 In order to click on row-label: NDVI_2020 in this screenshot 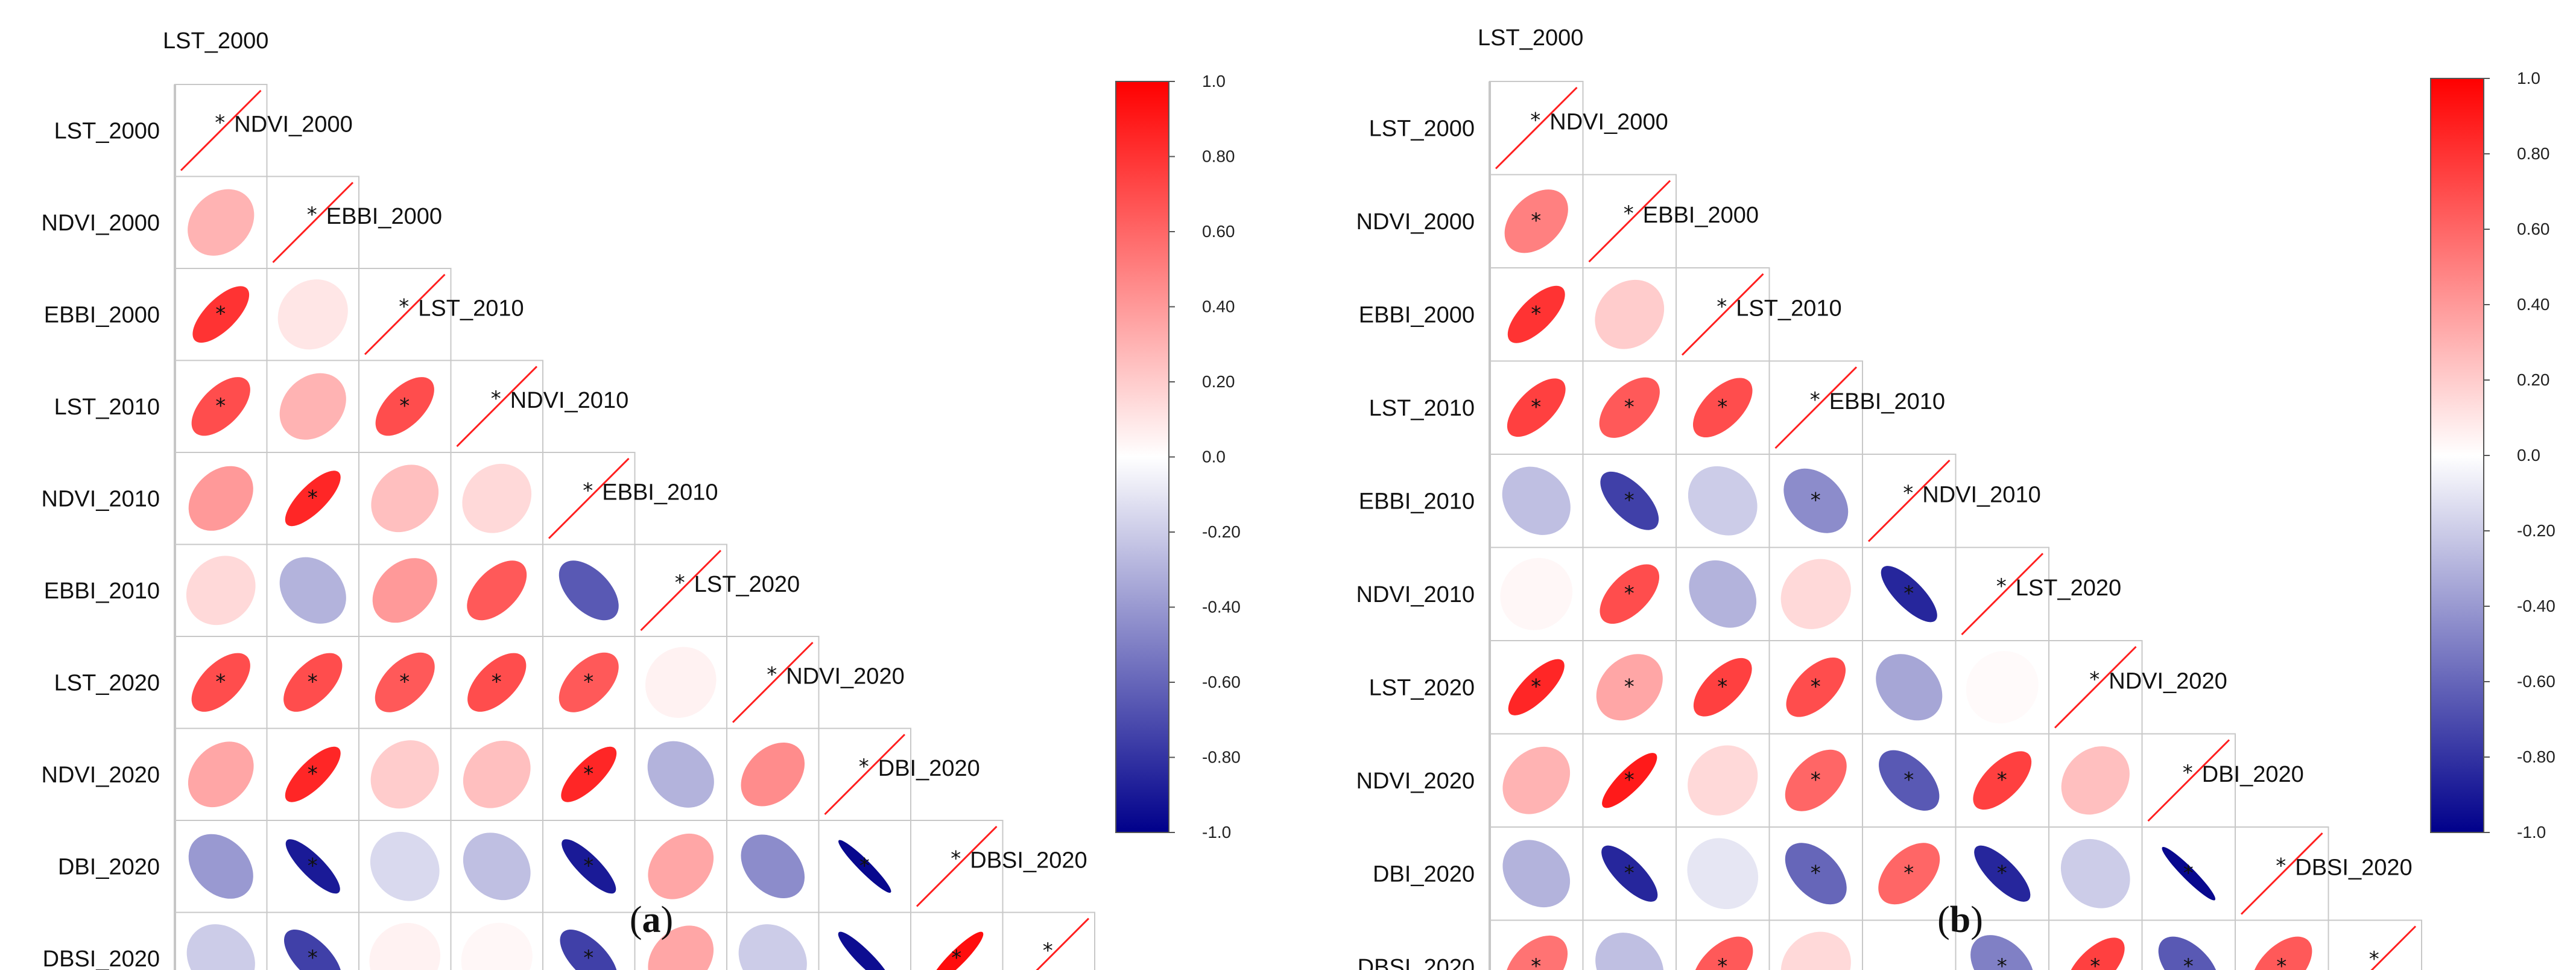, I will do `click(101, 775)`.